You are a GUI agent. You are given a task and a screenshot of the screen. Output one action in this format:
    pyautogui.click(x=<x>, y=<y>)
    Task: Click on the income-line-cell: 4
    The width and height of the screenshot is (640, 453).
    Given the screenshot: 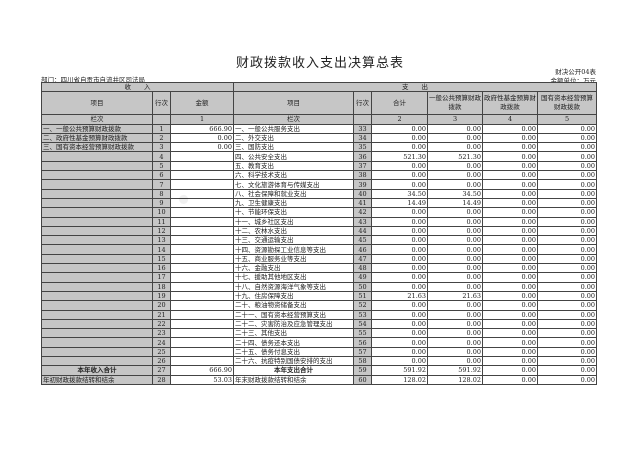 What is the action you would take?
    pyautogui.click(x=161, y=156)
    